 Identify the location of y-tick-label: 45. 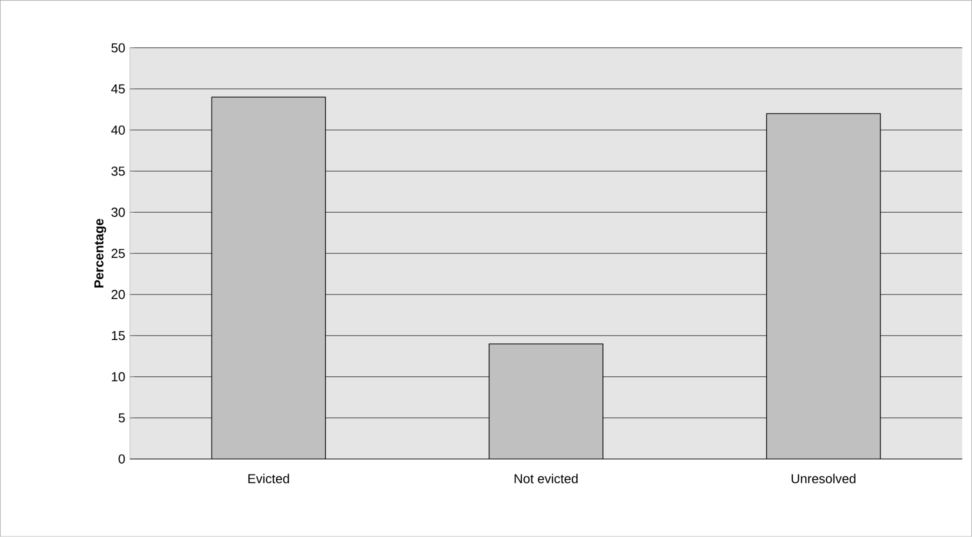
(118, 89).